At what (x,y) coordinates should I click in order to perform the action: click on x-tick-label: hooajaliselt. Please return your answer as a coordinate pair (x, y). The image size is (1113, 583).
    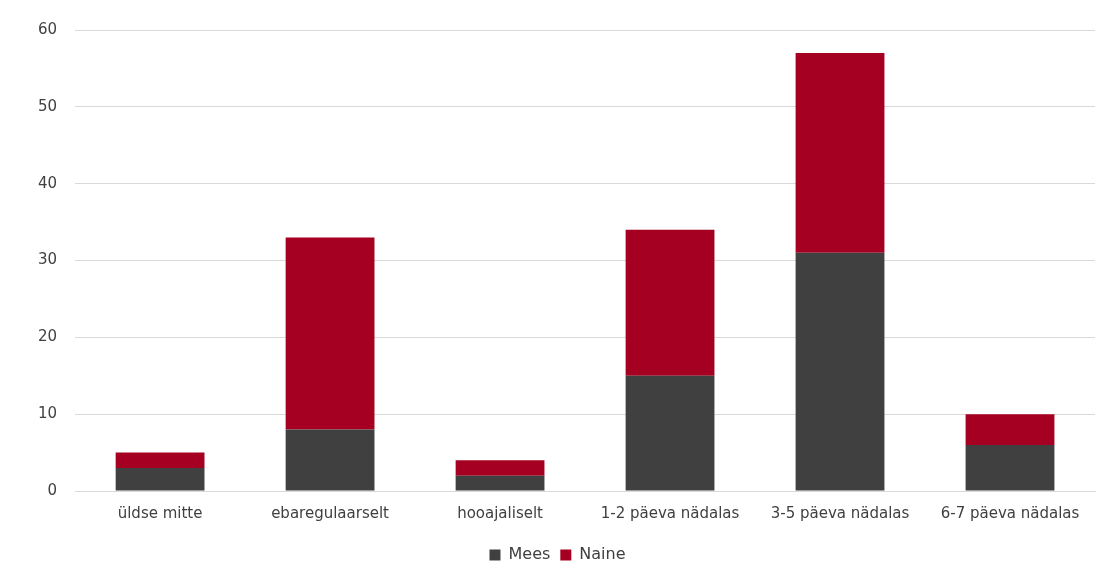
    Looking at the image, I should click on (500, 512).